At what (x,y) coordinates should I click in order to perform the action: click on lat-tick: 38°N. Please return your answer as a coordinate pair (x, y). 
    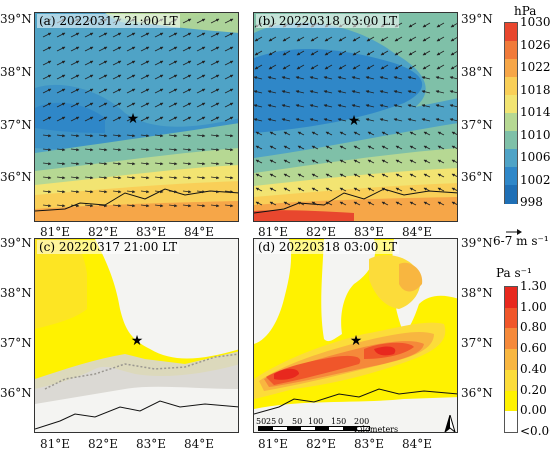
    Looking at the image, I should click on (16, 293).